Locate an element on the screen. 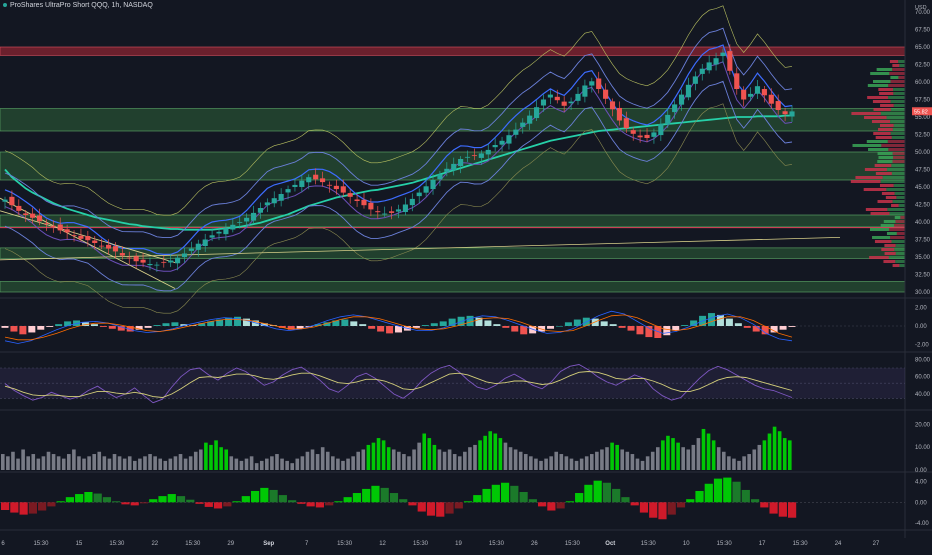 Image resolution: width=932 pixels, height=555 pixels. x-tick-label: 12 is located at coordinates (382, 544).